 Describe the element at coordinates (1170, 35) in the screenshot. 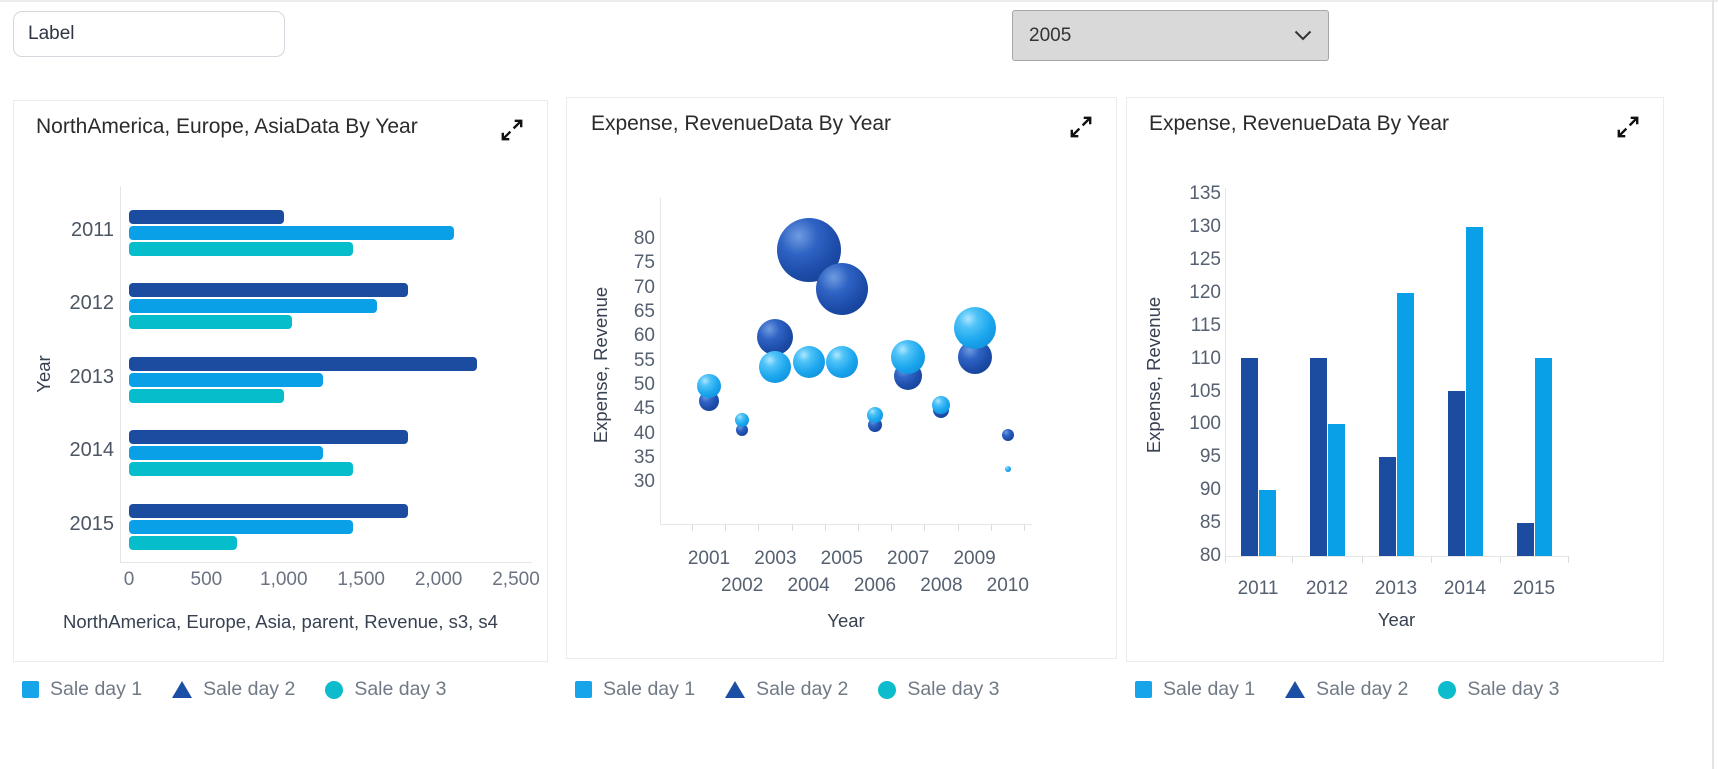

I see `year-select: 2005` at that location.